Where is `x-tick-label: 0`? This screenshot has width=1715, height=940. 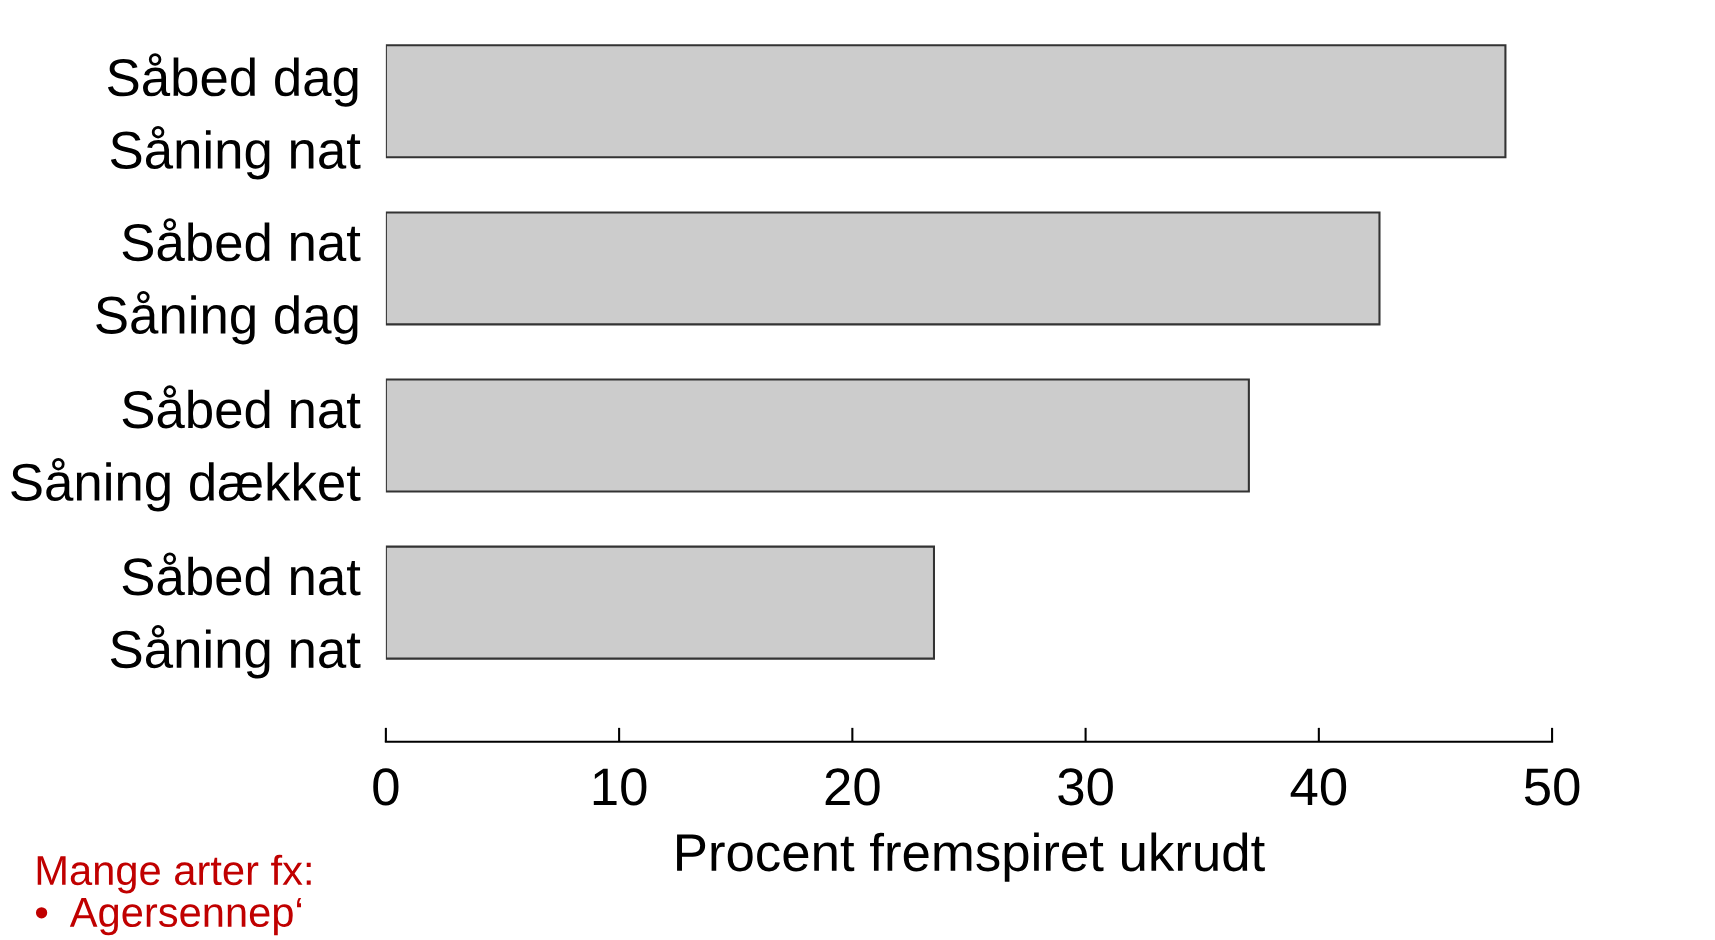
x-tick-label: 0 is located at coordinates (386, 787).